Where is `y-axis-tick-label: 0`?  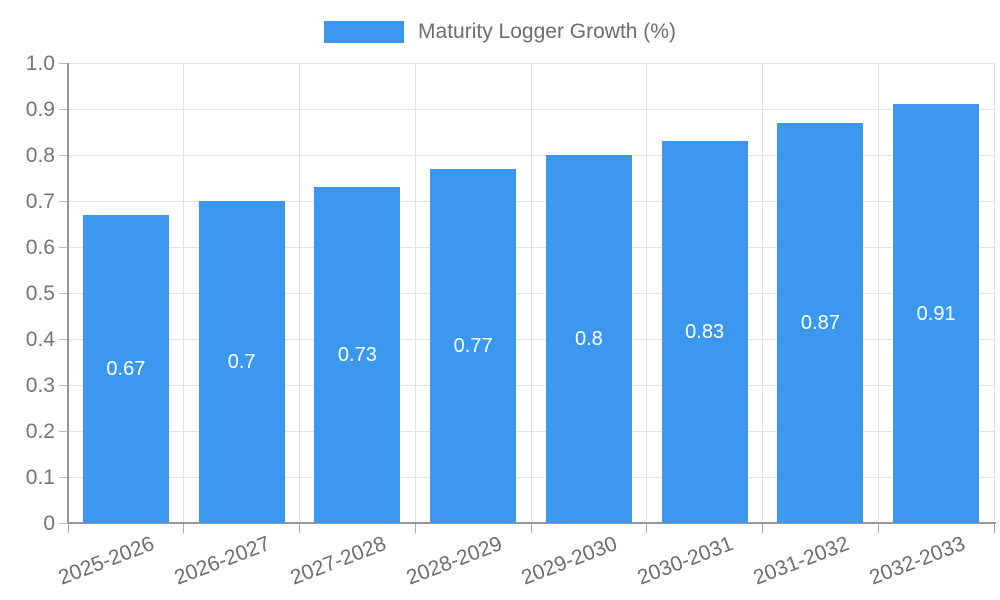 y-axis-tick-label: 0 is located at coordinates (49, 523).